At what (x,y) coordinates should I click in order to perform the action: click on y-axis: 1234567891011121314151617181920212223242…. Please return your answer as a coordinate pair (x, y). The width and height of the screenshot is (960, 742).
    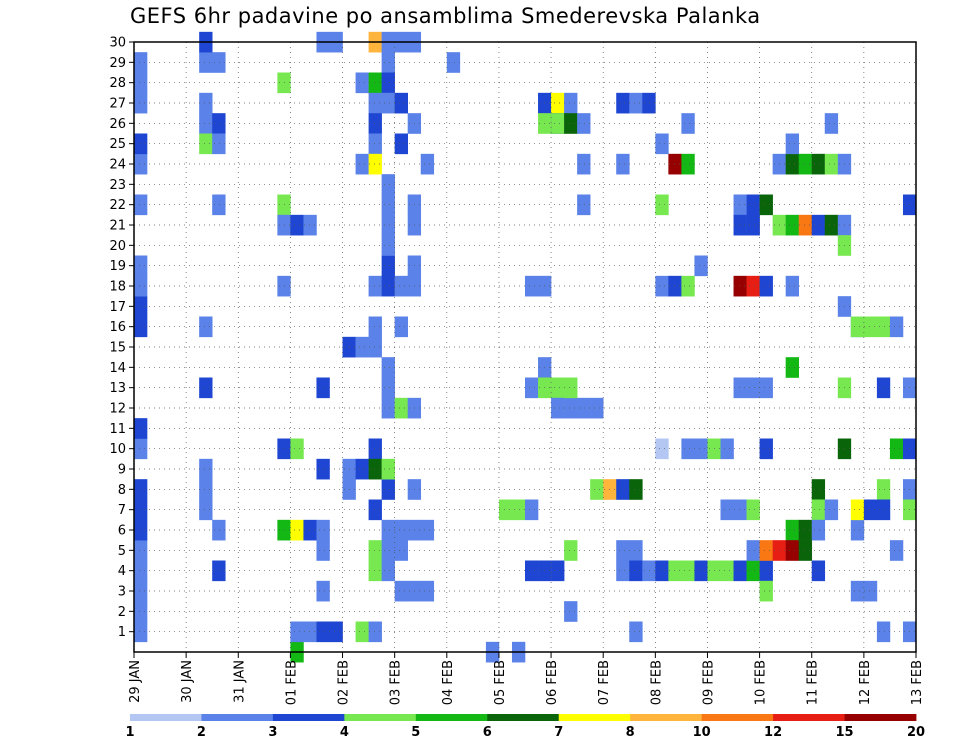
    Looking at the image, I should click on (121, 338).